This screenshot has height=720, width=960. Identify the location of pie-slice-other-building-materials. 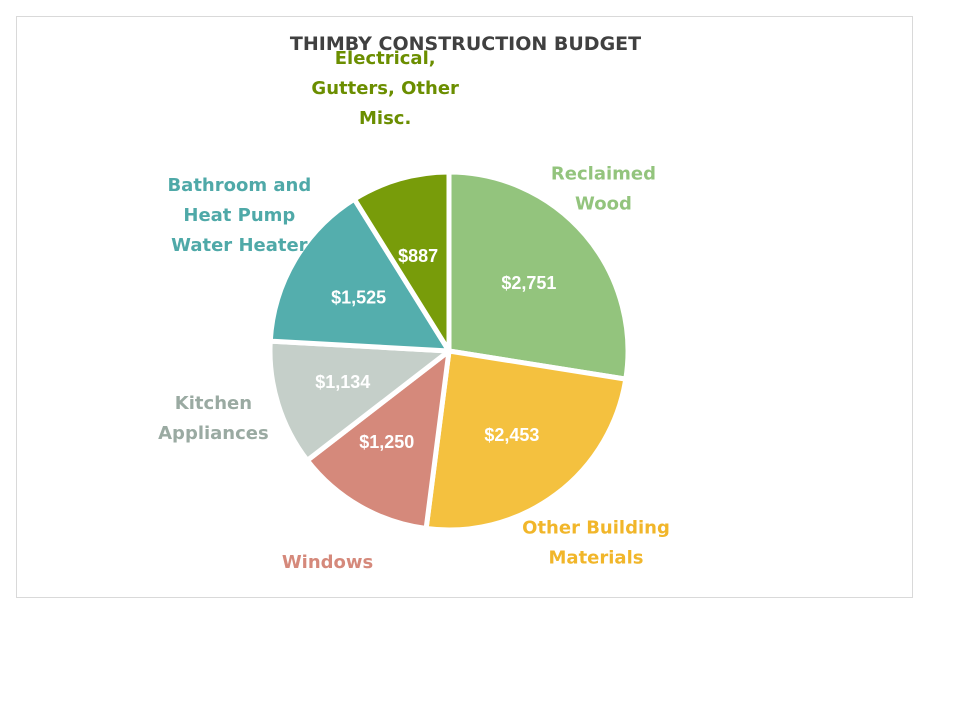
(526, 440).